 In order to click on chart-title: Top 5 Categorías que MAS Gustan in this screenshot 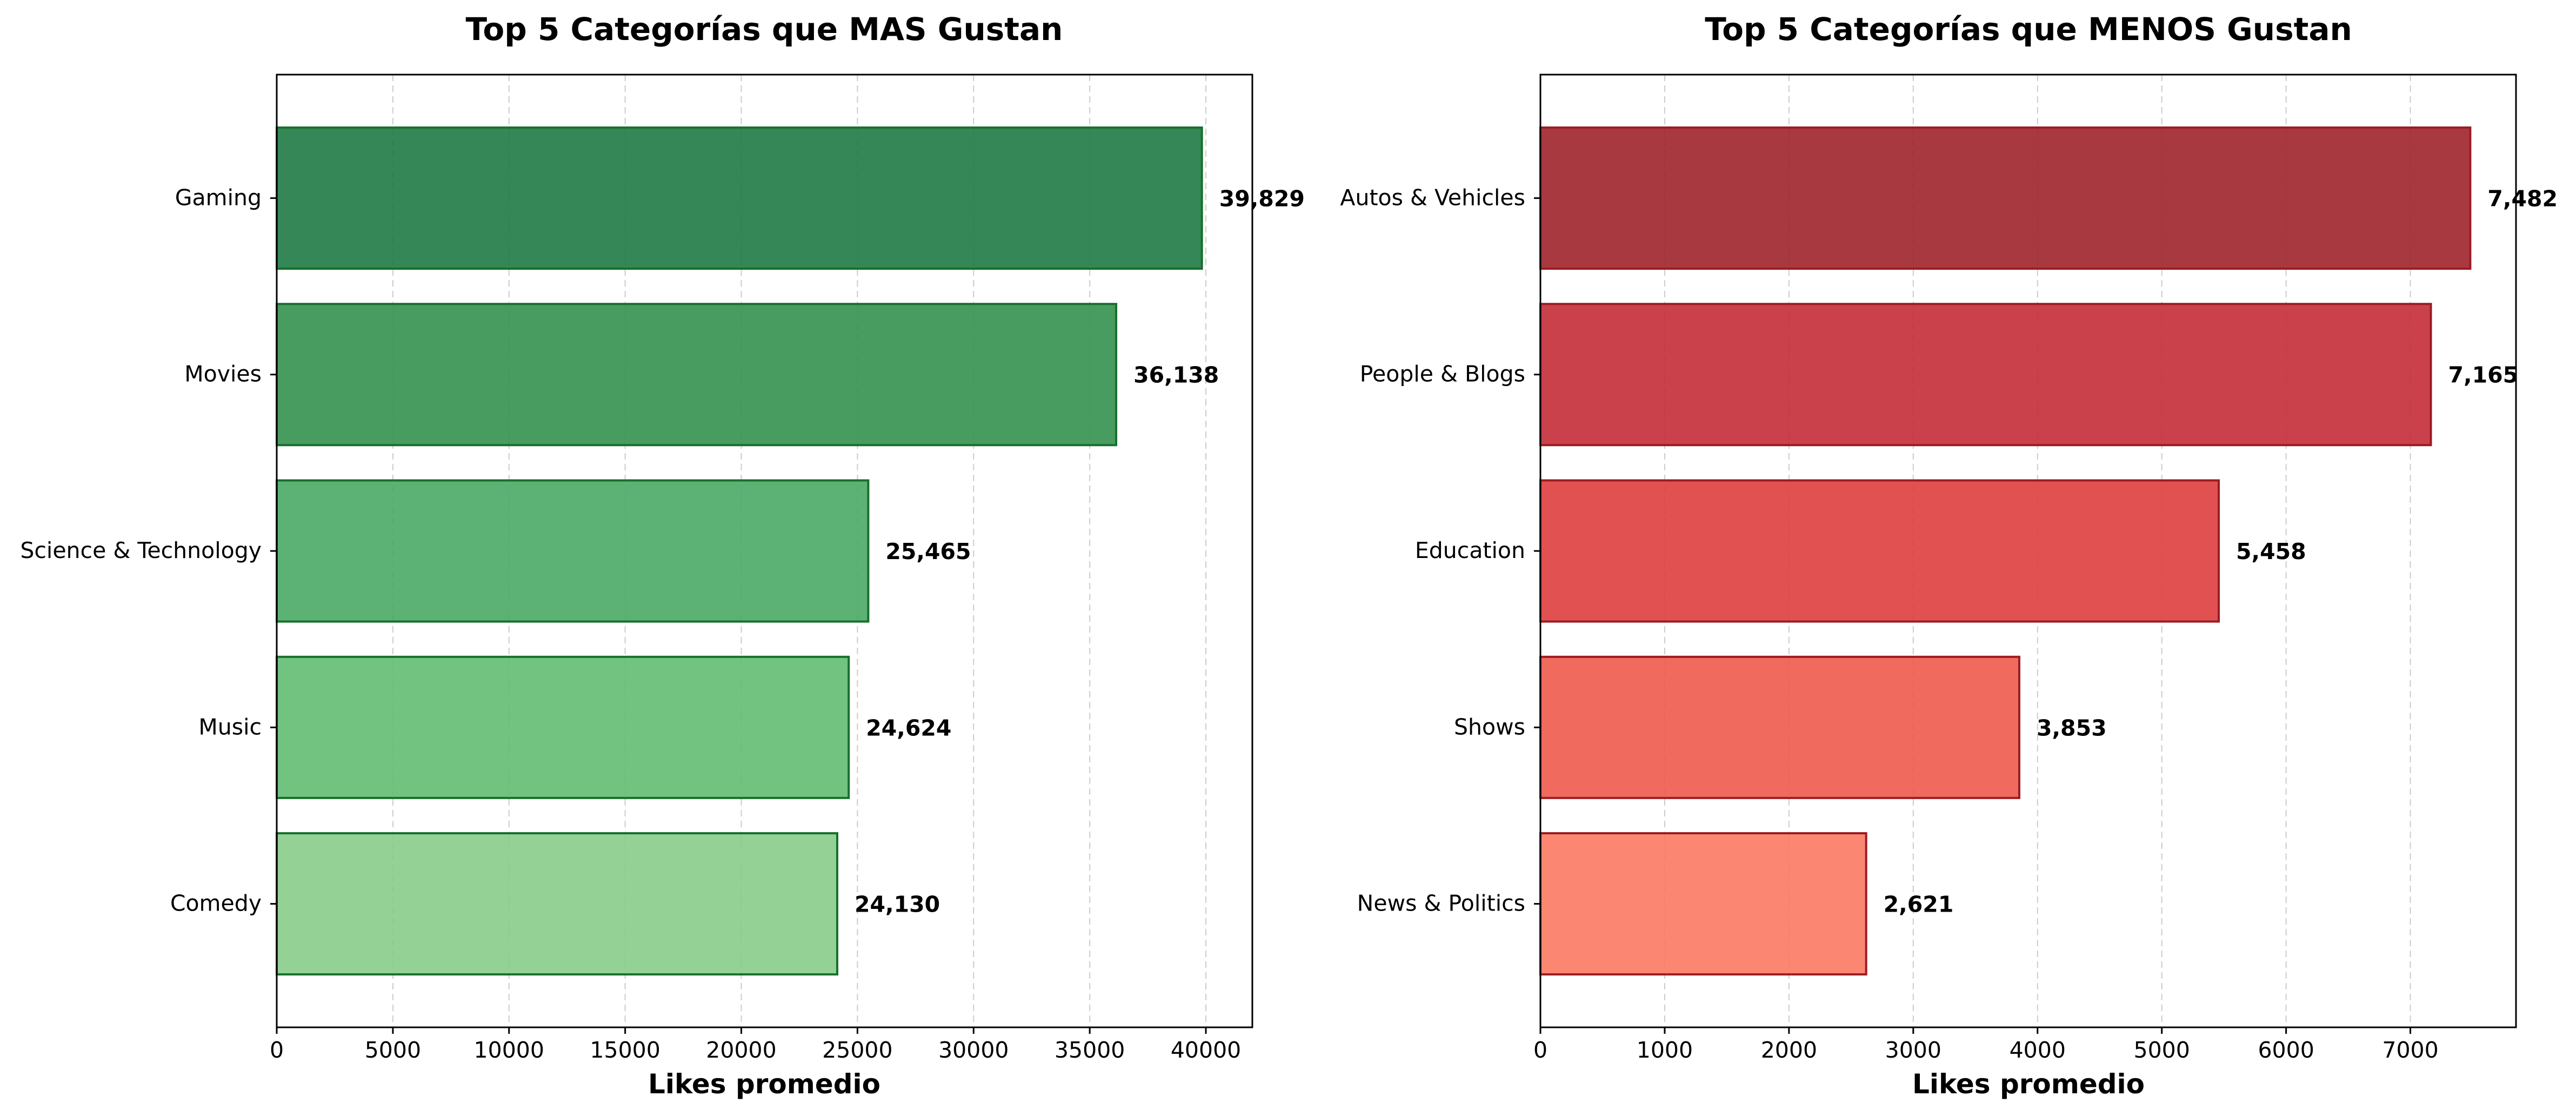, I will do `click(764, 29)`.